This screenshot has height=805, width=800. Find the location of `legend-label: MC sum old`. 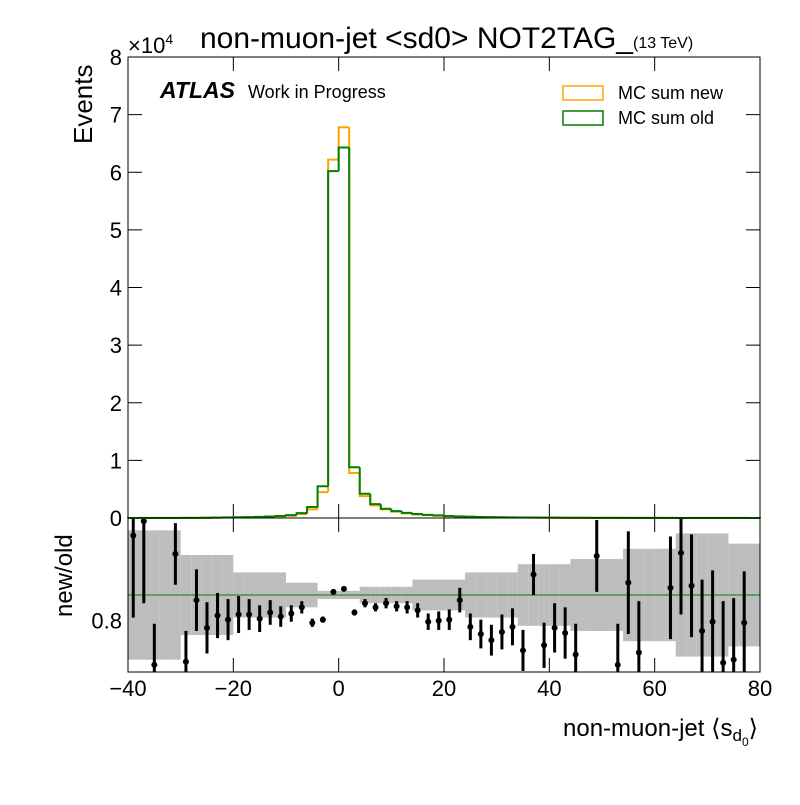

legend-label: MC sum old is located at coordinates (666, 118).